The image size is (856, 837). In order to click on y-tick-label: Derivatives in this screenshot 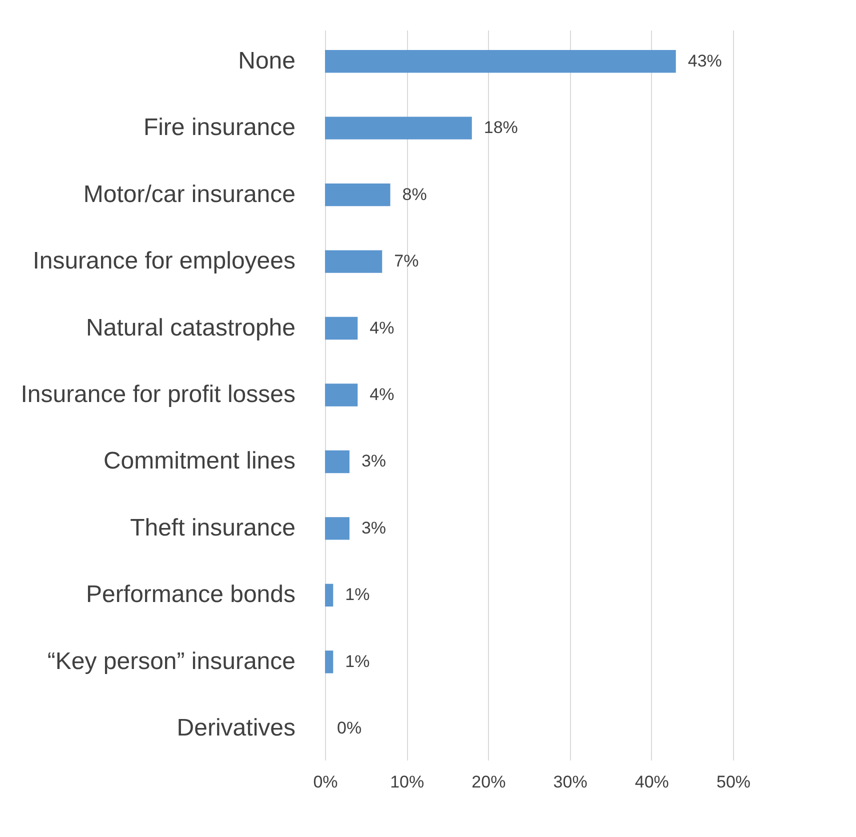, I will do `click(236, 728)`.